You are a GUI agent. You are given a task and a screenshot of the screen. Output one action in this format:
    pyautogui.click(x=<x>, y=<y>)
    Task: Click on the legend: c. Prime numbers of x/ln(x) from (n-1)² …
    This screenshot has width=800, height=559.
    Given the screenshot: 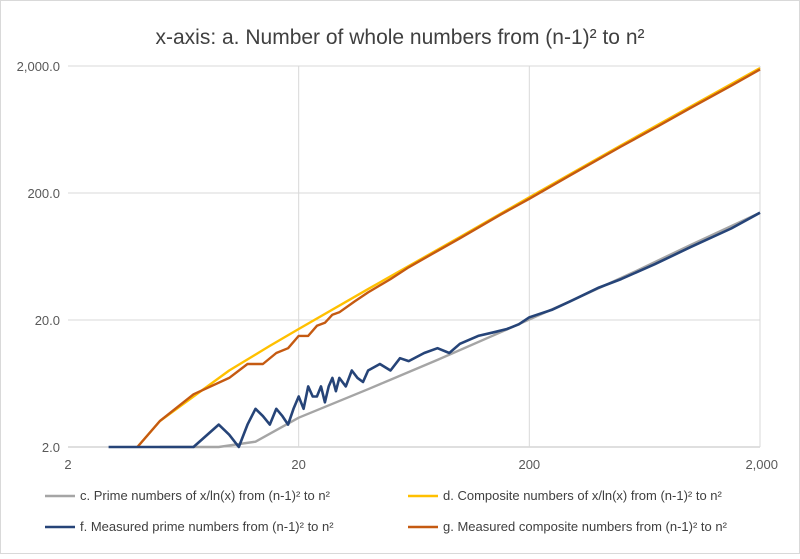 What is the action you would take?
    pyautogui.click(x=386, y=511)
    